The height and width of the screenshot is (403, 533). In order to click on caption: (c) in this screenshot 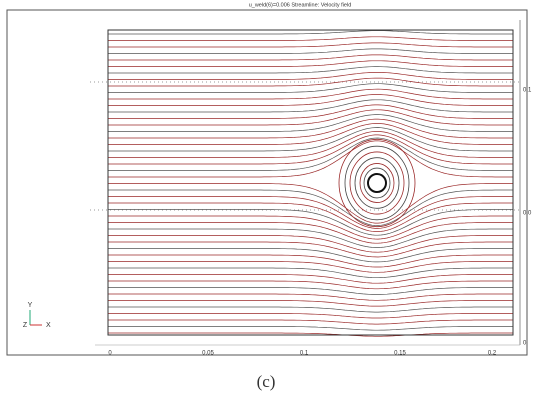, I will do `click(266, 381)`.